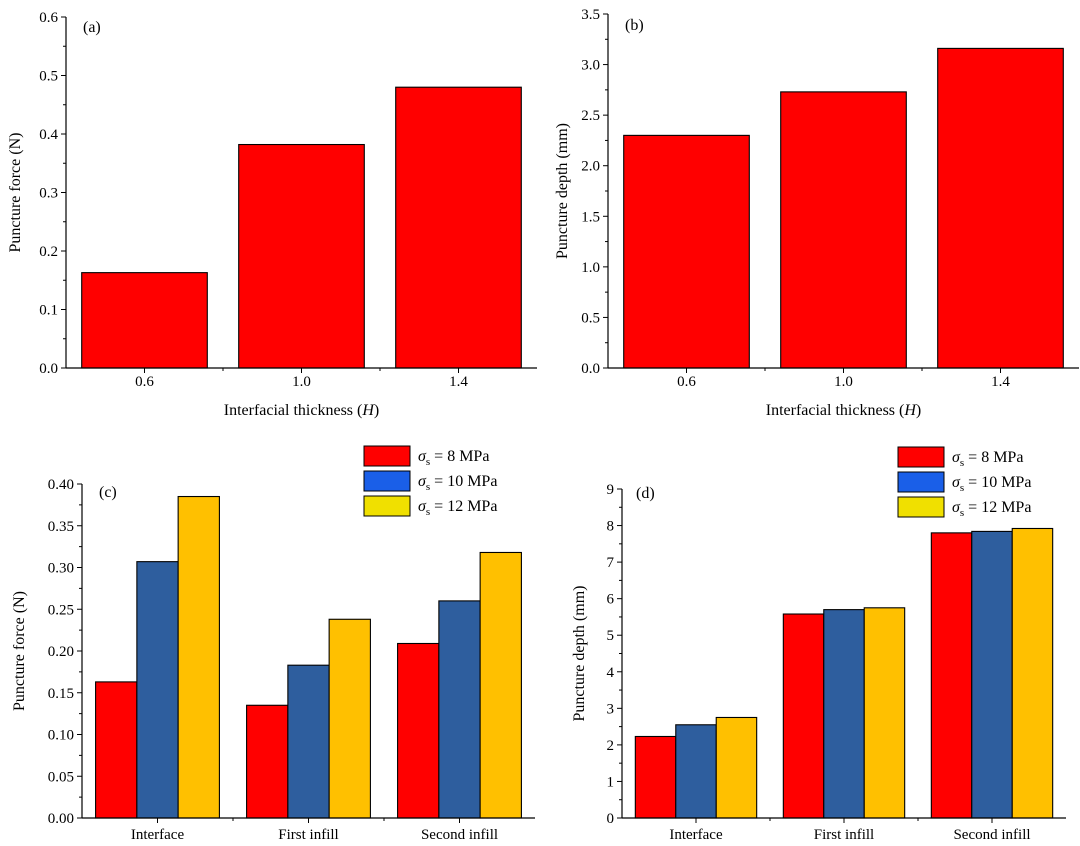 This screenshot has width=1080, height=846. I want to click on y-tick-label: 3, so click(611, 709).